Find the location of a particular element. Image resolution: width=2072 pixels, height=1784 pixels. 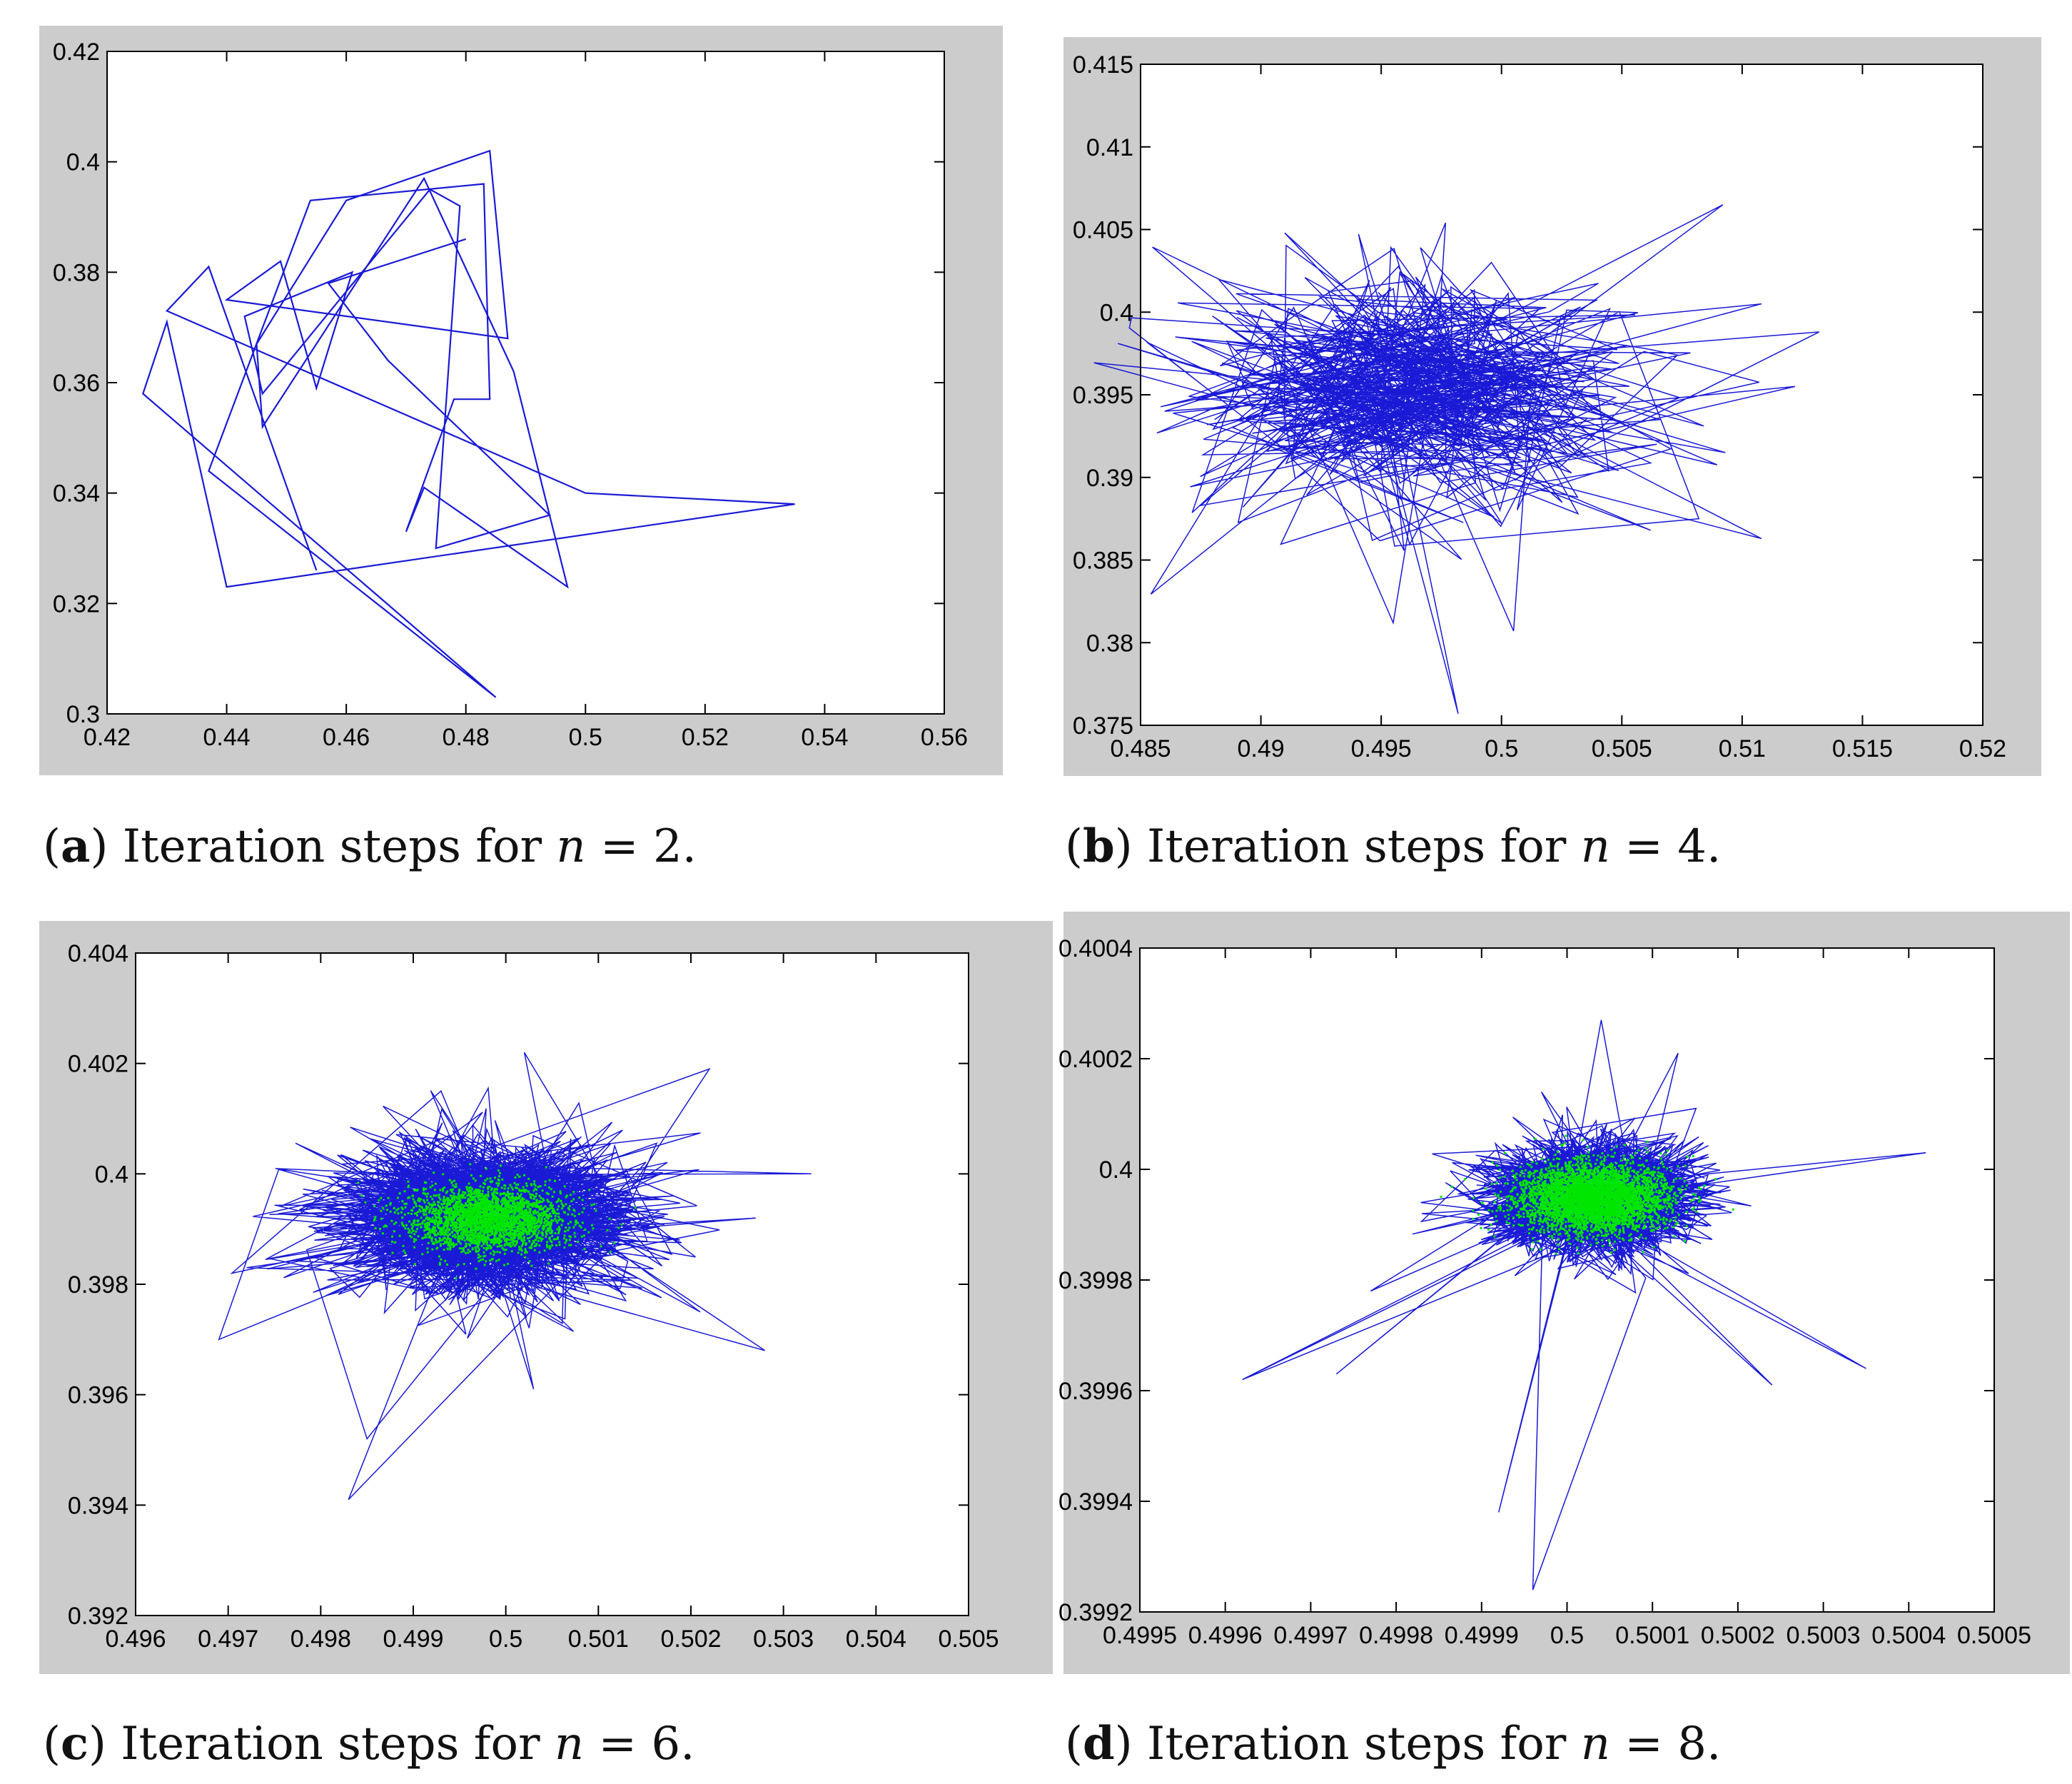

x-tick-label-a: 0.56 is located at coordinates (944, 737).